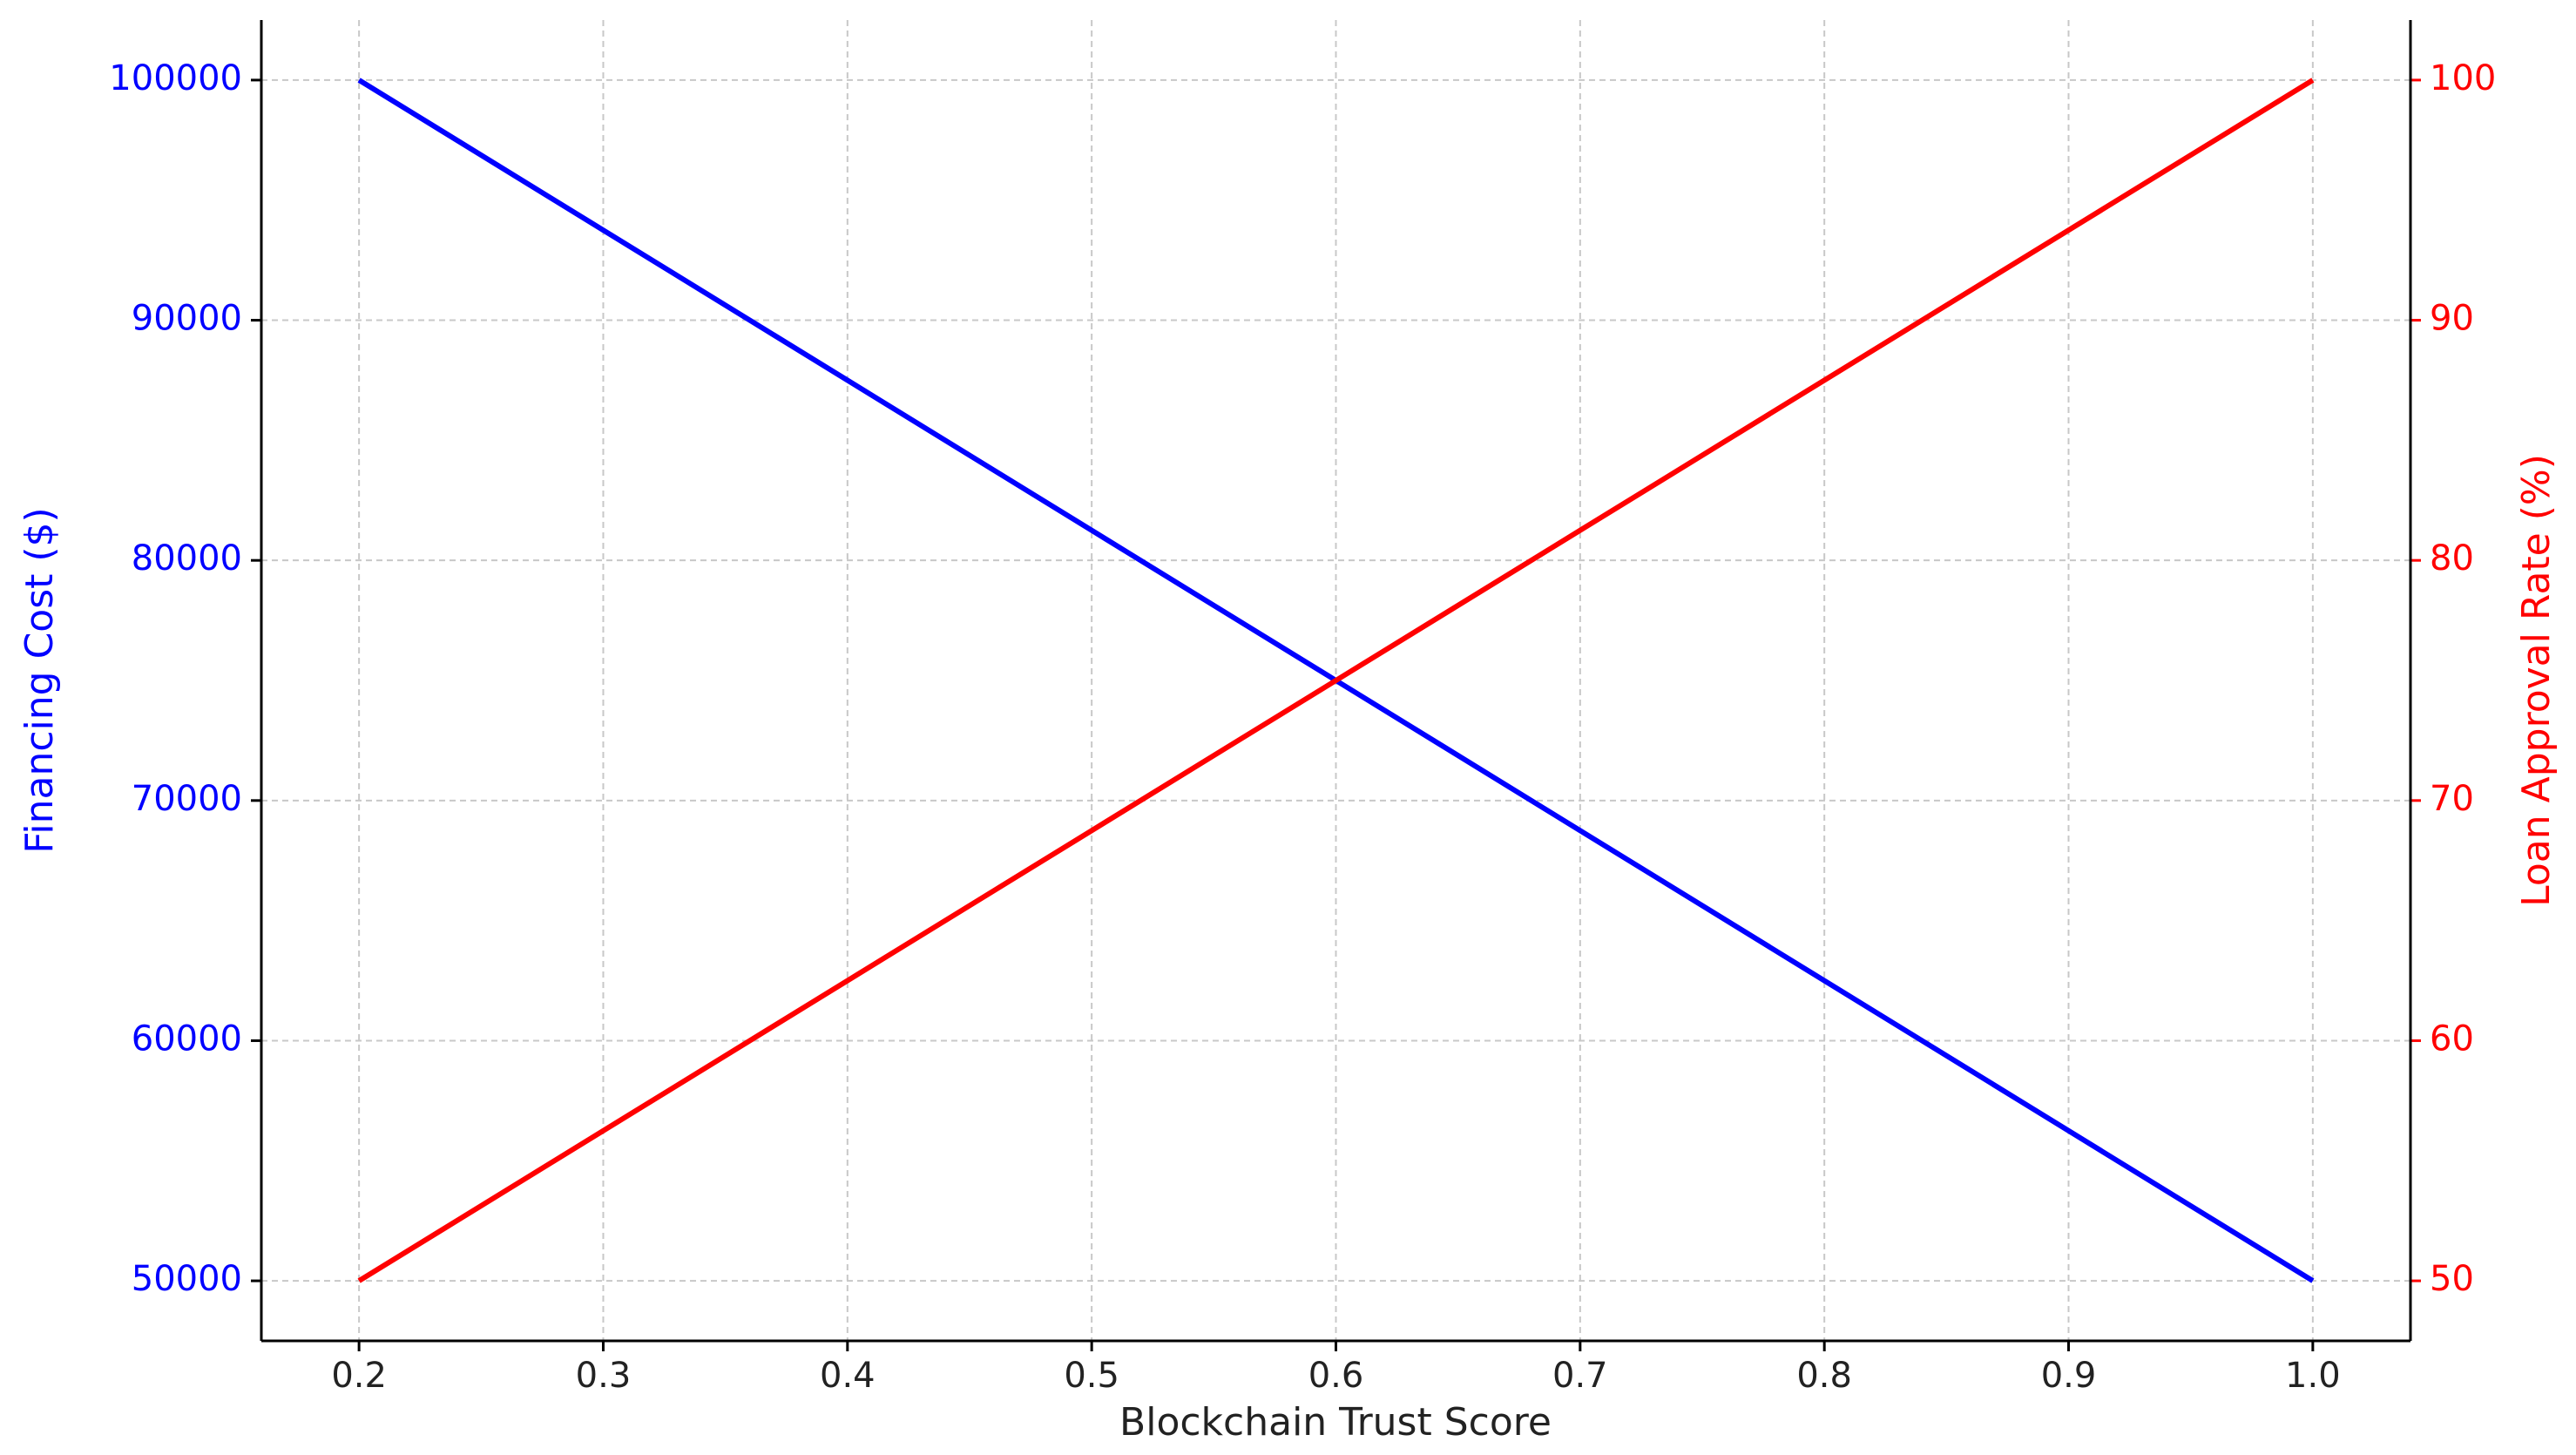  What do you see at coordinates (2463, 78) in the screenshot?
I see `y2-tick-label: 100` at bounding box center [2463, 78].